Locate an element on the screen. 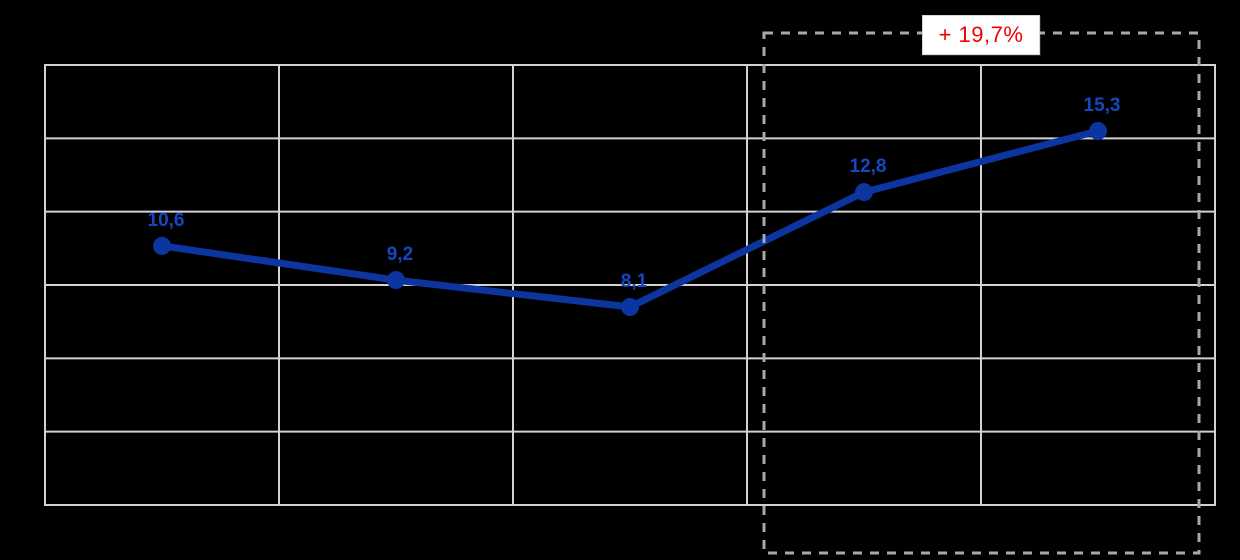  point-value-label: 15,3 is located at coordinates (1102, 105).